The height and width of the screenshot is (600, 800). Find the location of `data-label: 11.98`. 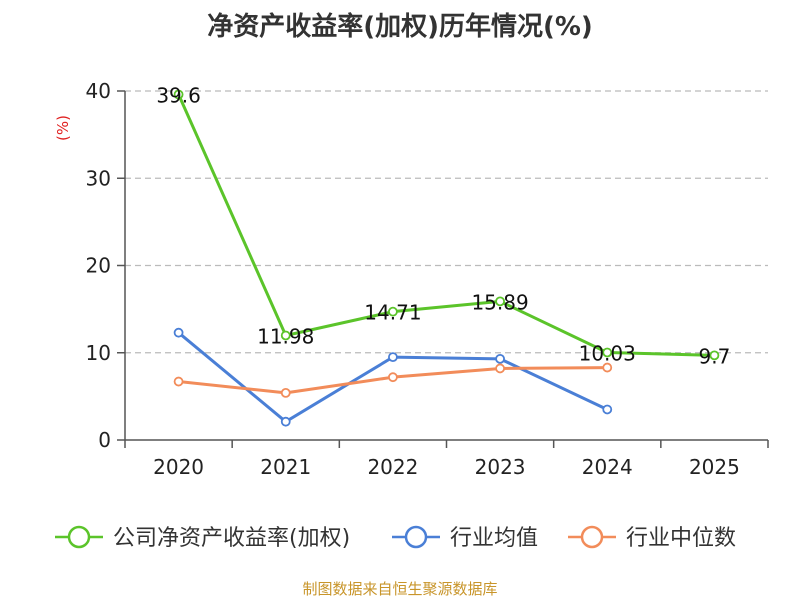

data-label: 11.98 is located at coordinates (285, 336).